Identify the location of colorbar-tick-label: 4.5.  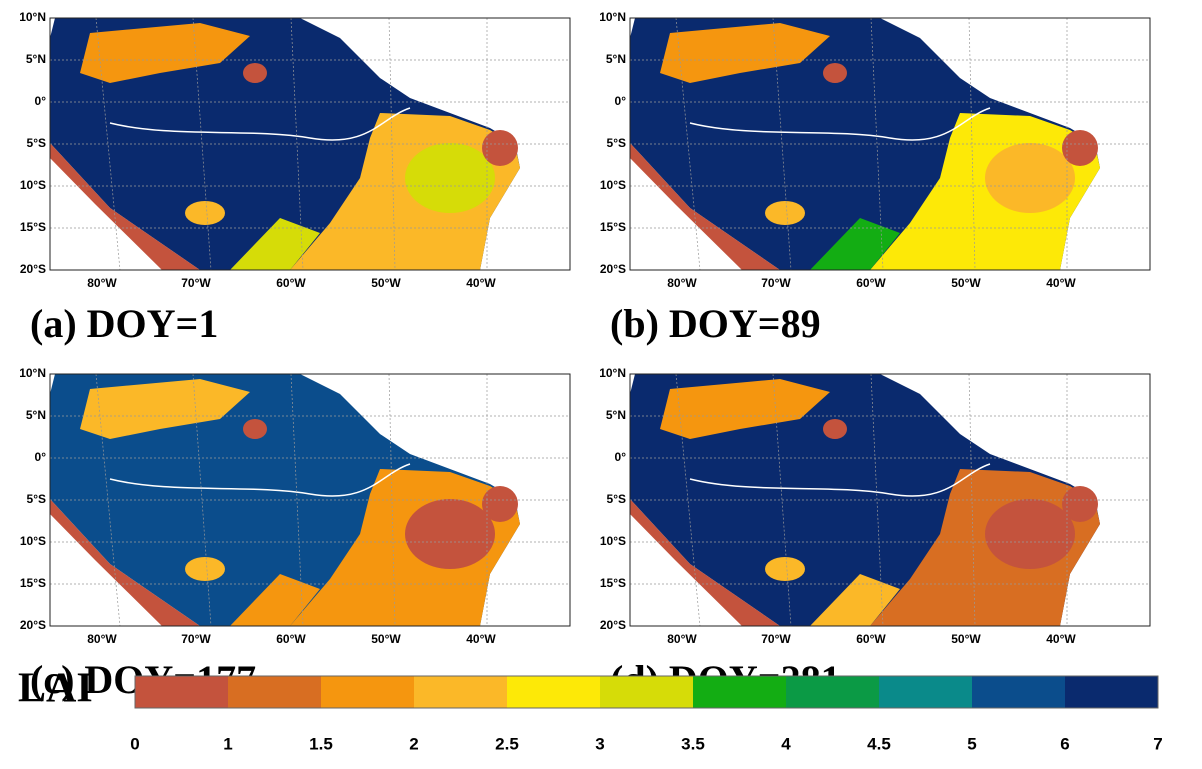
(879, 743).